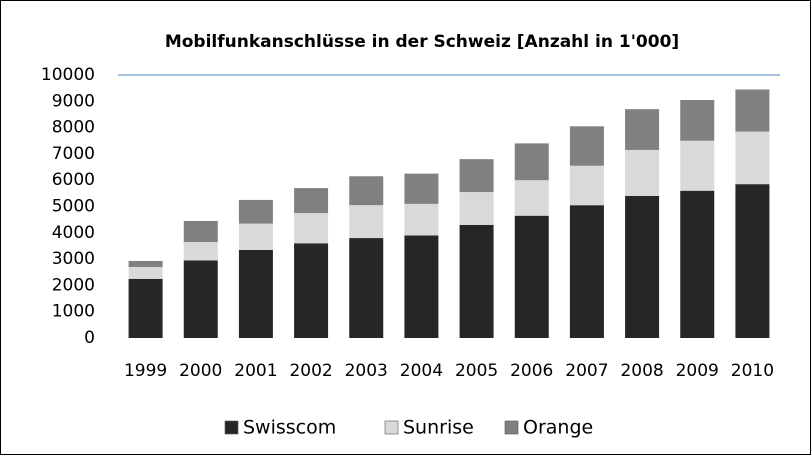 The image size is (811, 455). I want to click on x-tick-label: 2005, so click(476, 371).